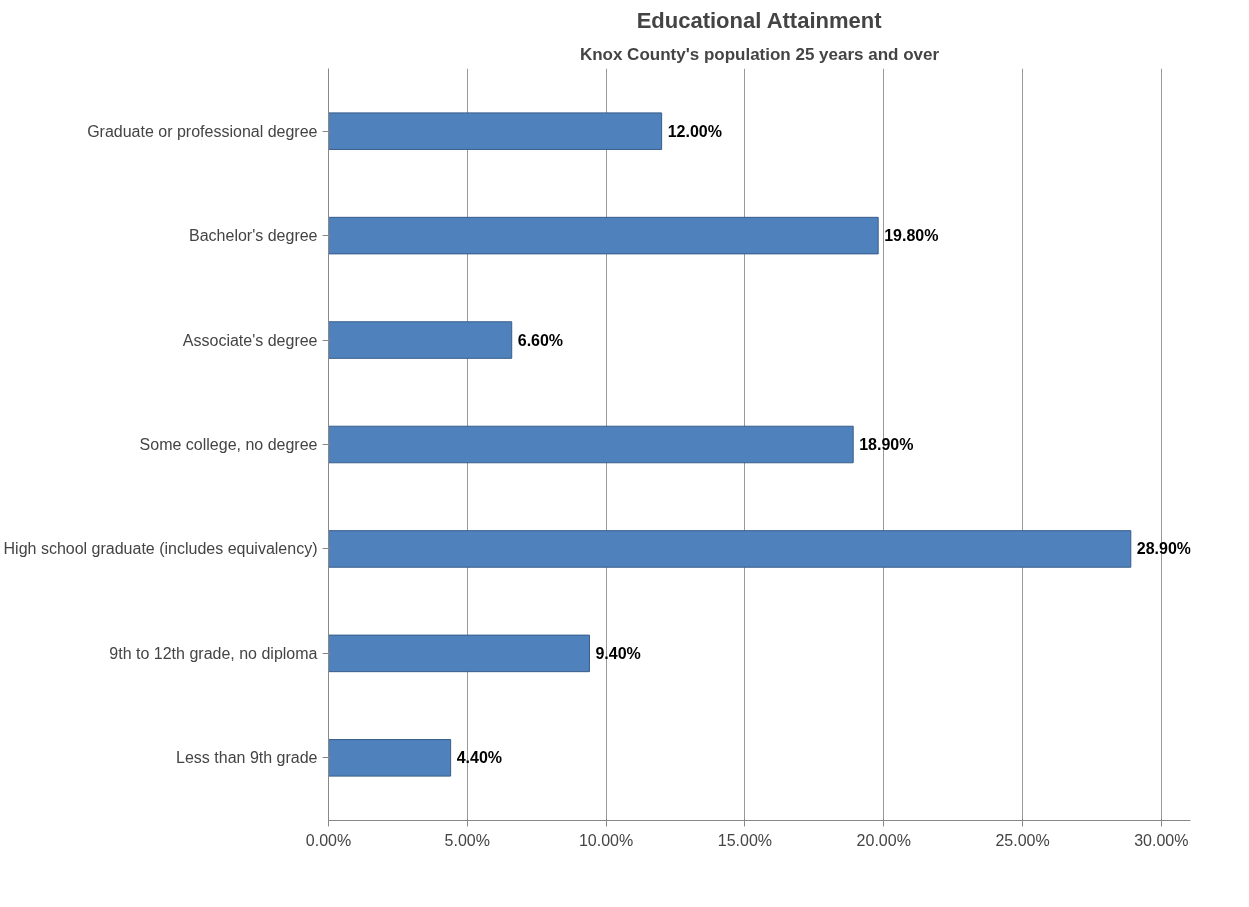 Image resolution: width=1249 pixels, height=907 pixels. What do you see at coordinates (745, 840) in the screenshot?
I see `x-tick-label: 15.00%` at bounding box center [745, 840].